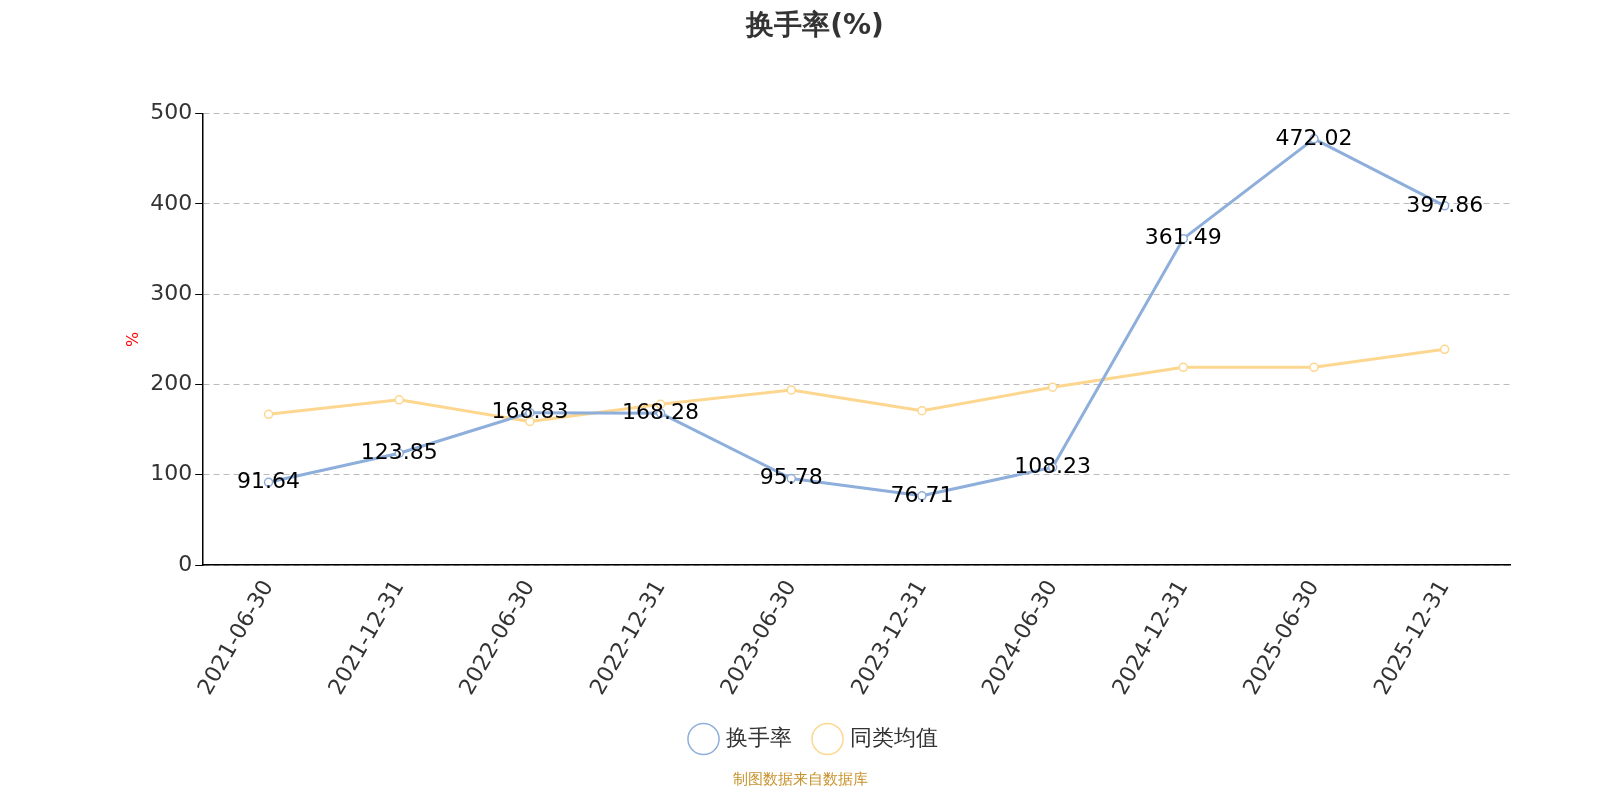 This screenshot has height=800, width=1600. I want to click on legend-label: 同类均值, so click(893, 737).